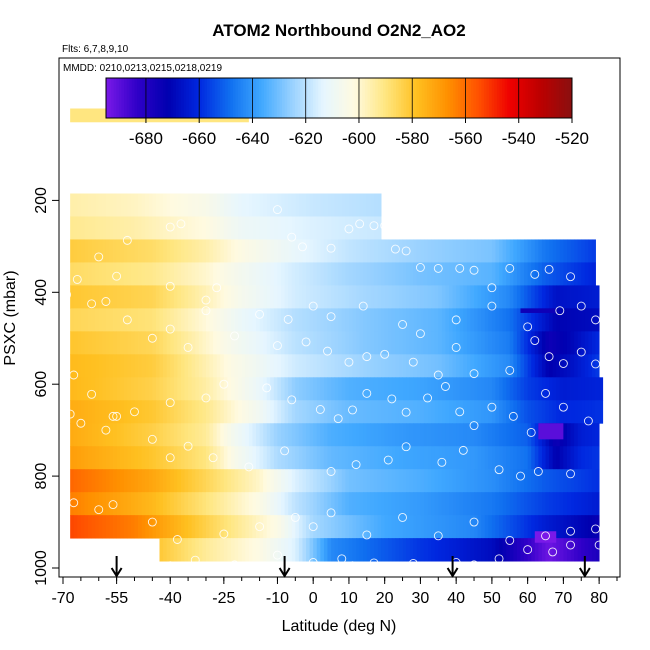 The width and height of the screenshot is (650, 650). I want to click on colorbar: -680 -660 -640 -620 -600 -580 -560 -540 -520, so click(347, 112).